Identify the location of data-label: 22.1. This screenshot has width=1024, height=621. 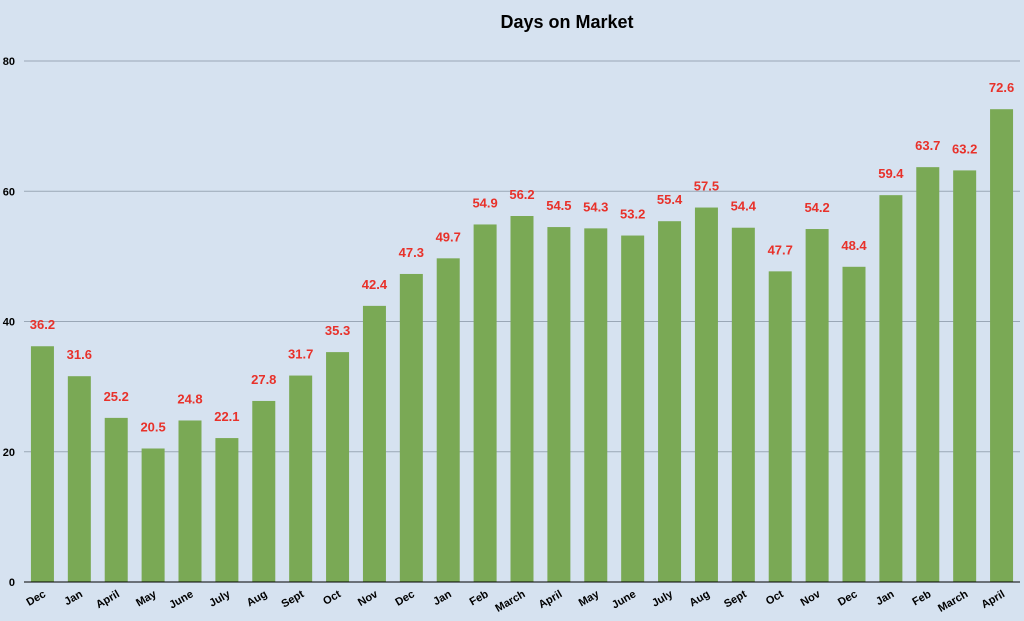
(226, 416).